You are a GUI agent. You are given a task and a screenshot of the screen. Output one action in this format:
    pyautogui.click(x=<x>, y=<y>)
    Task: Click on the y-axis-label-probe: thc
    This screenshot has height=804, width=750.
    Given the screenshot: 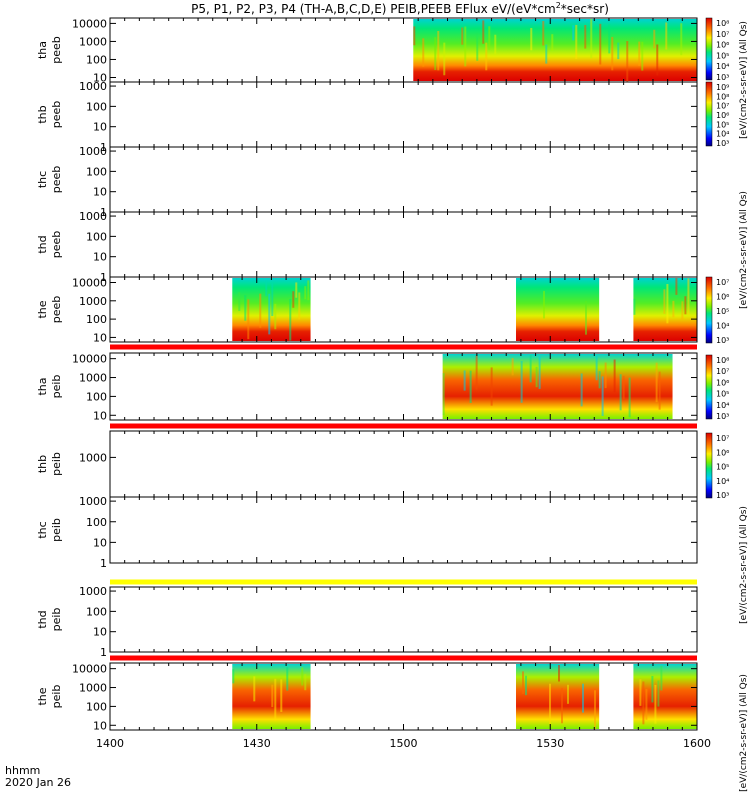 What is the action you would take?
    pyautogui.click(x=42, y=529)
    